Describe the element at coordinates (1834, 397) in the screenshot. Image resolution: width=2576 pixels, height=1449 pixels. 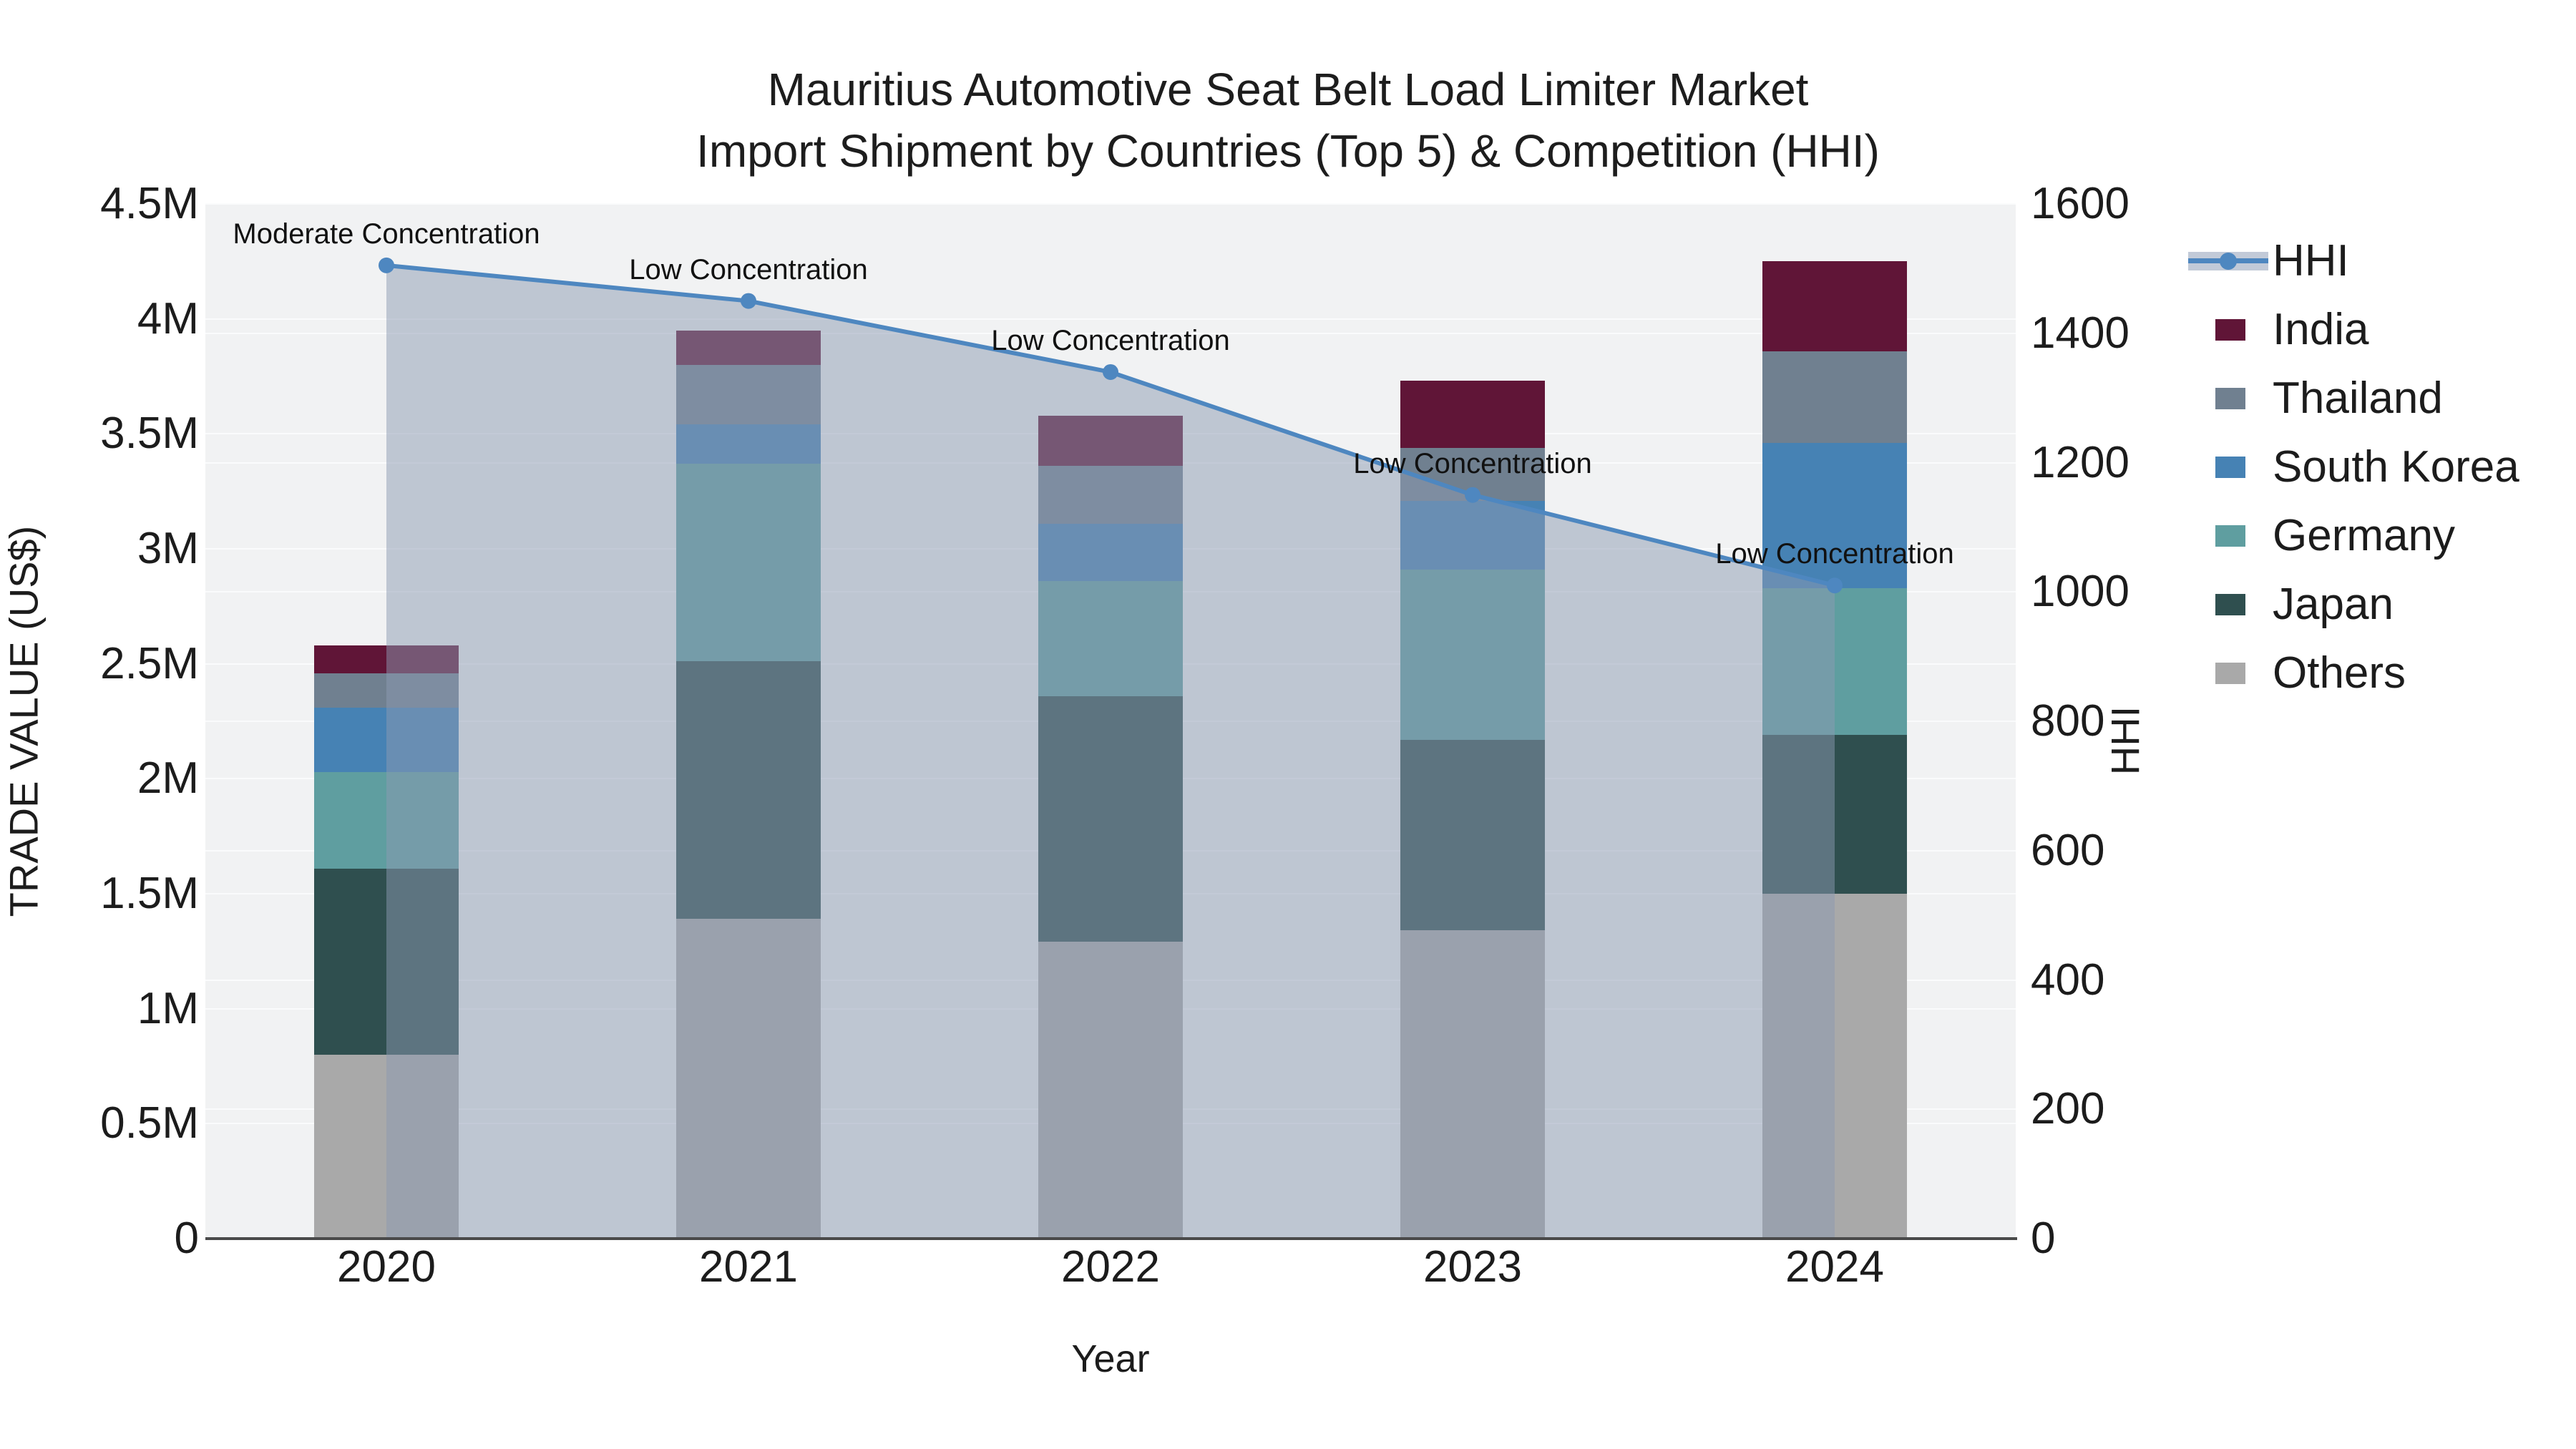
I see `bar-2024-thailand` at that location.